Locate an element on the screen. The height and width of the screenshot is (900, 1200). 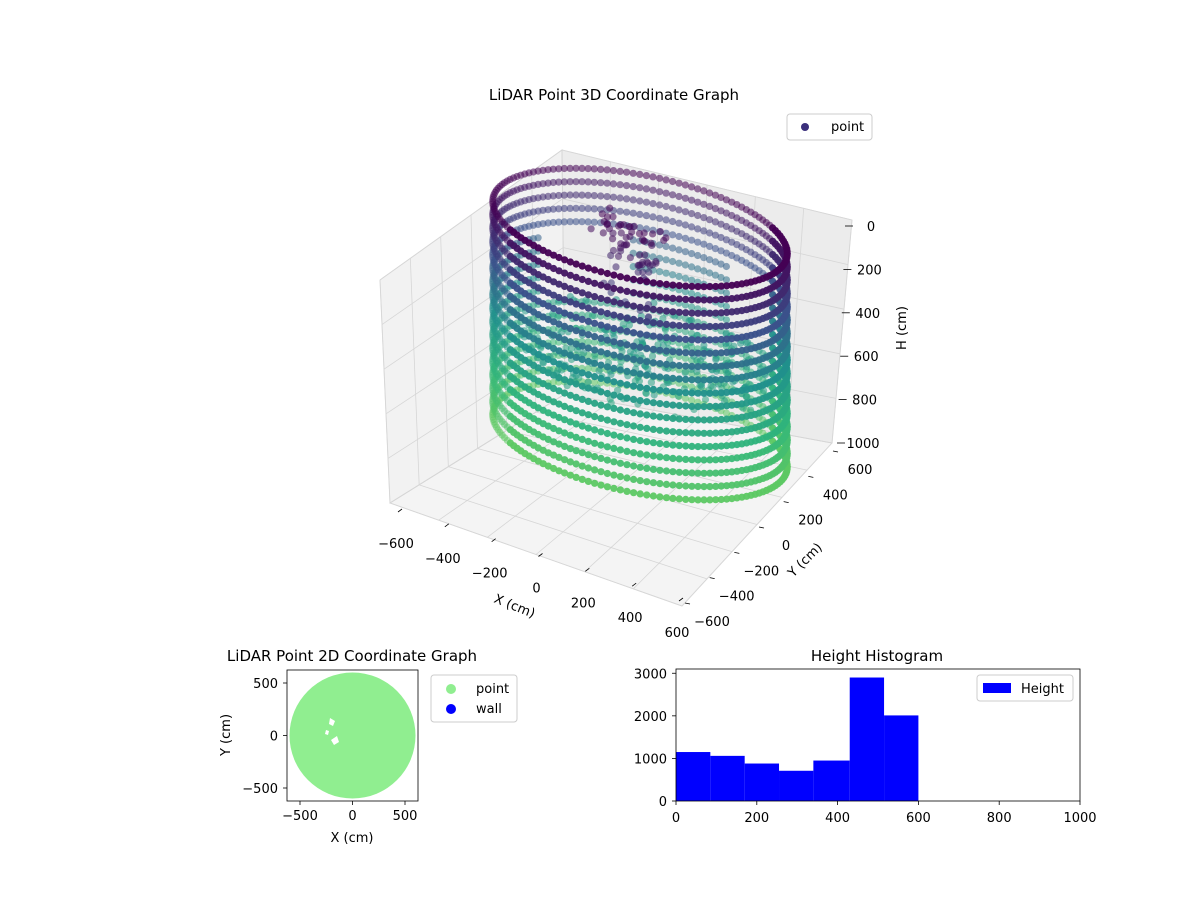
x-tick-label-hist: 1000 is located at coordinates (1079, 818).